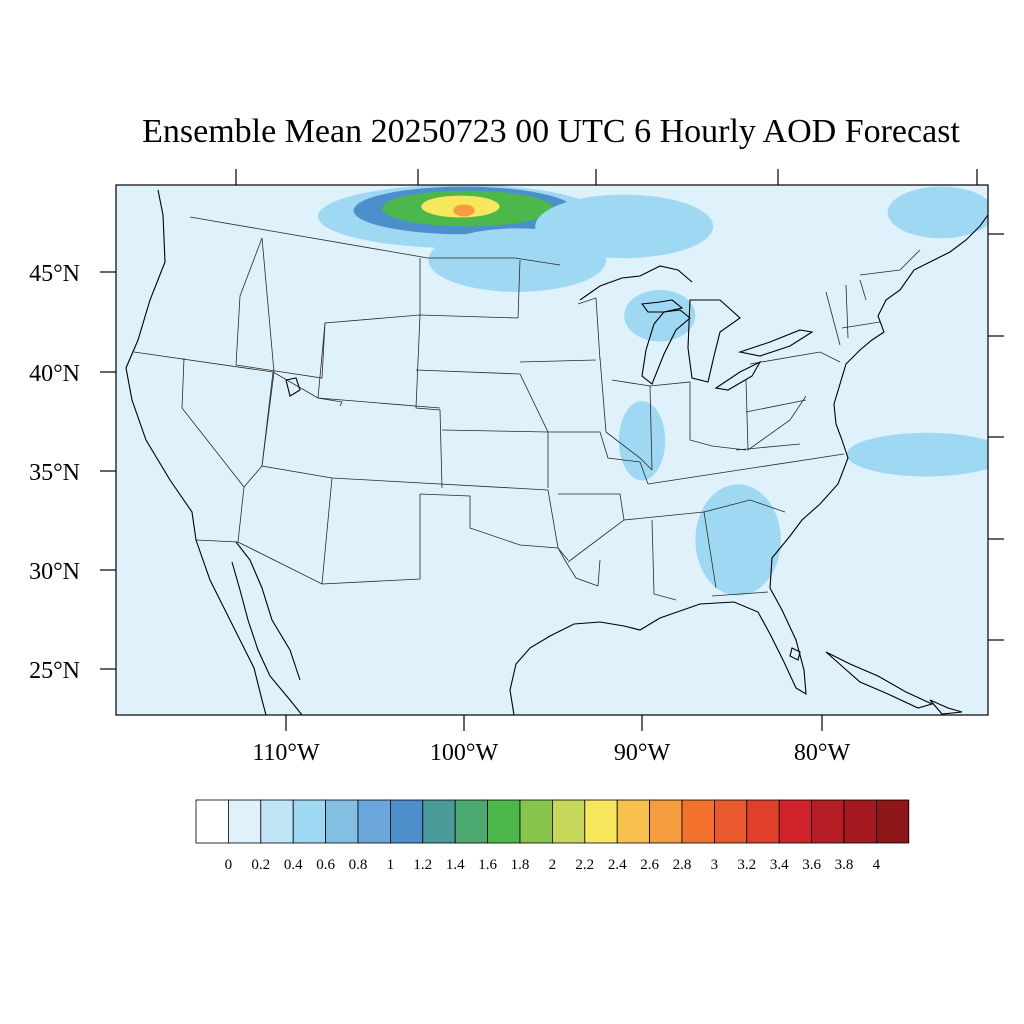  Describe the element at coordinates (54, 274) in the screenshot. I see `lat-label: 45°N` at that location.